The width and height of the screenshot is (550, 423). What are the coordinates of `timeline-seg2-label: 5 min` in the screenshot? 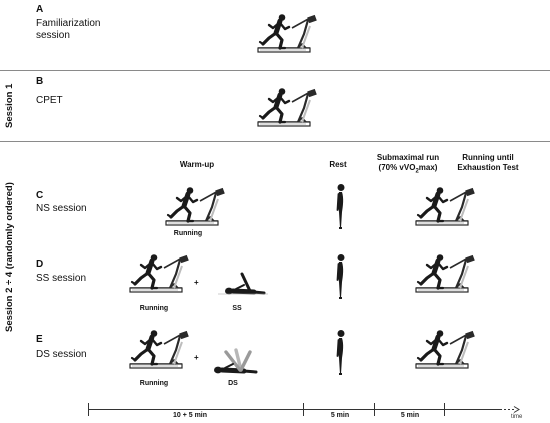 It's located at (340, 415).